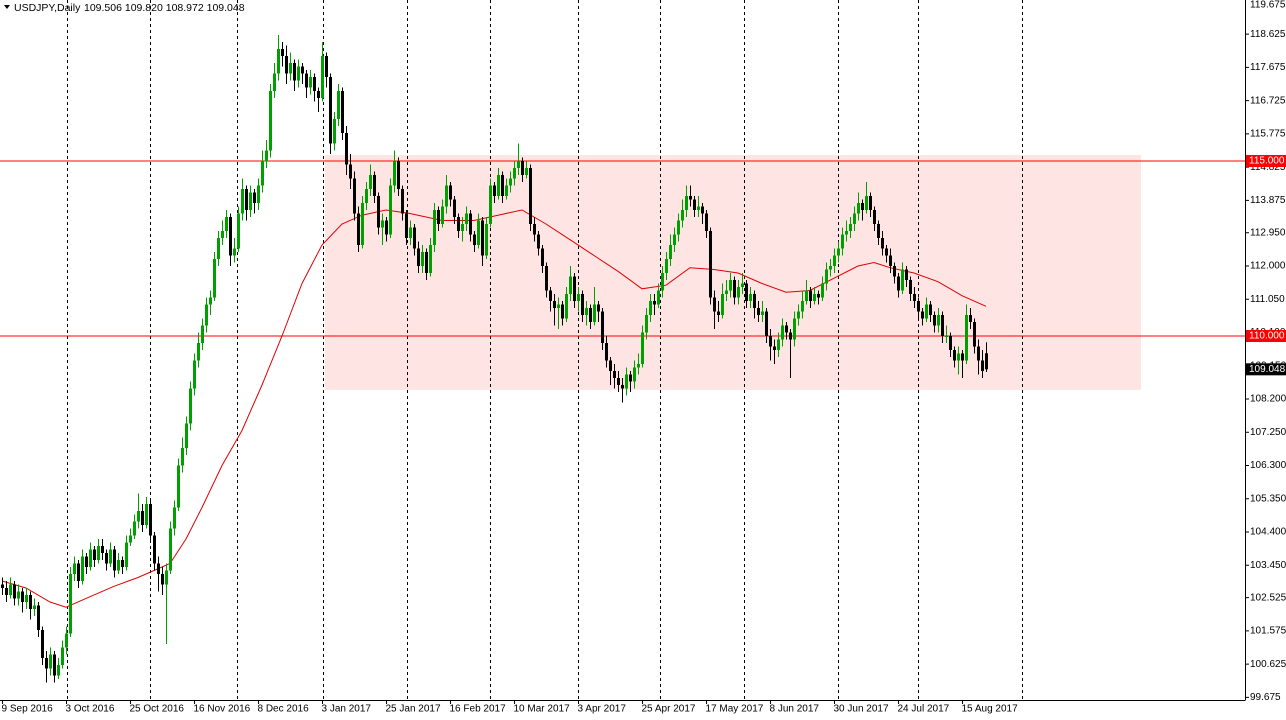 This screenshot has width=1286, height=720. I want to click on x-tick-label: 8 Jun 2017, so click(795, 709).